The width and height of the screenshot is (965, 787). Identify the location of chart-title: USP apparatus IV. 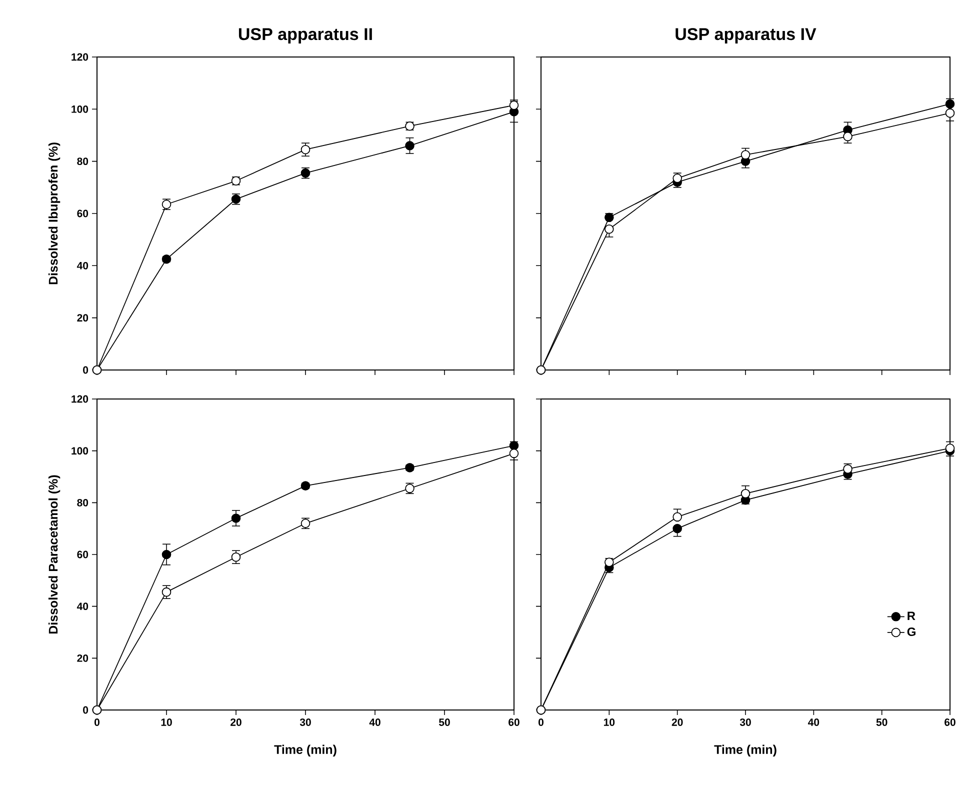
(746, 36).